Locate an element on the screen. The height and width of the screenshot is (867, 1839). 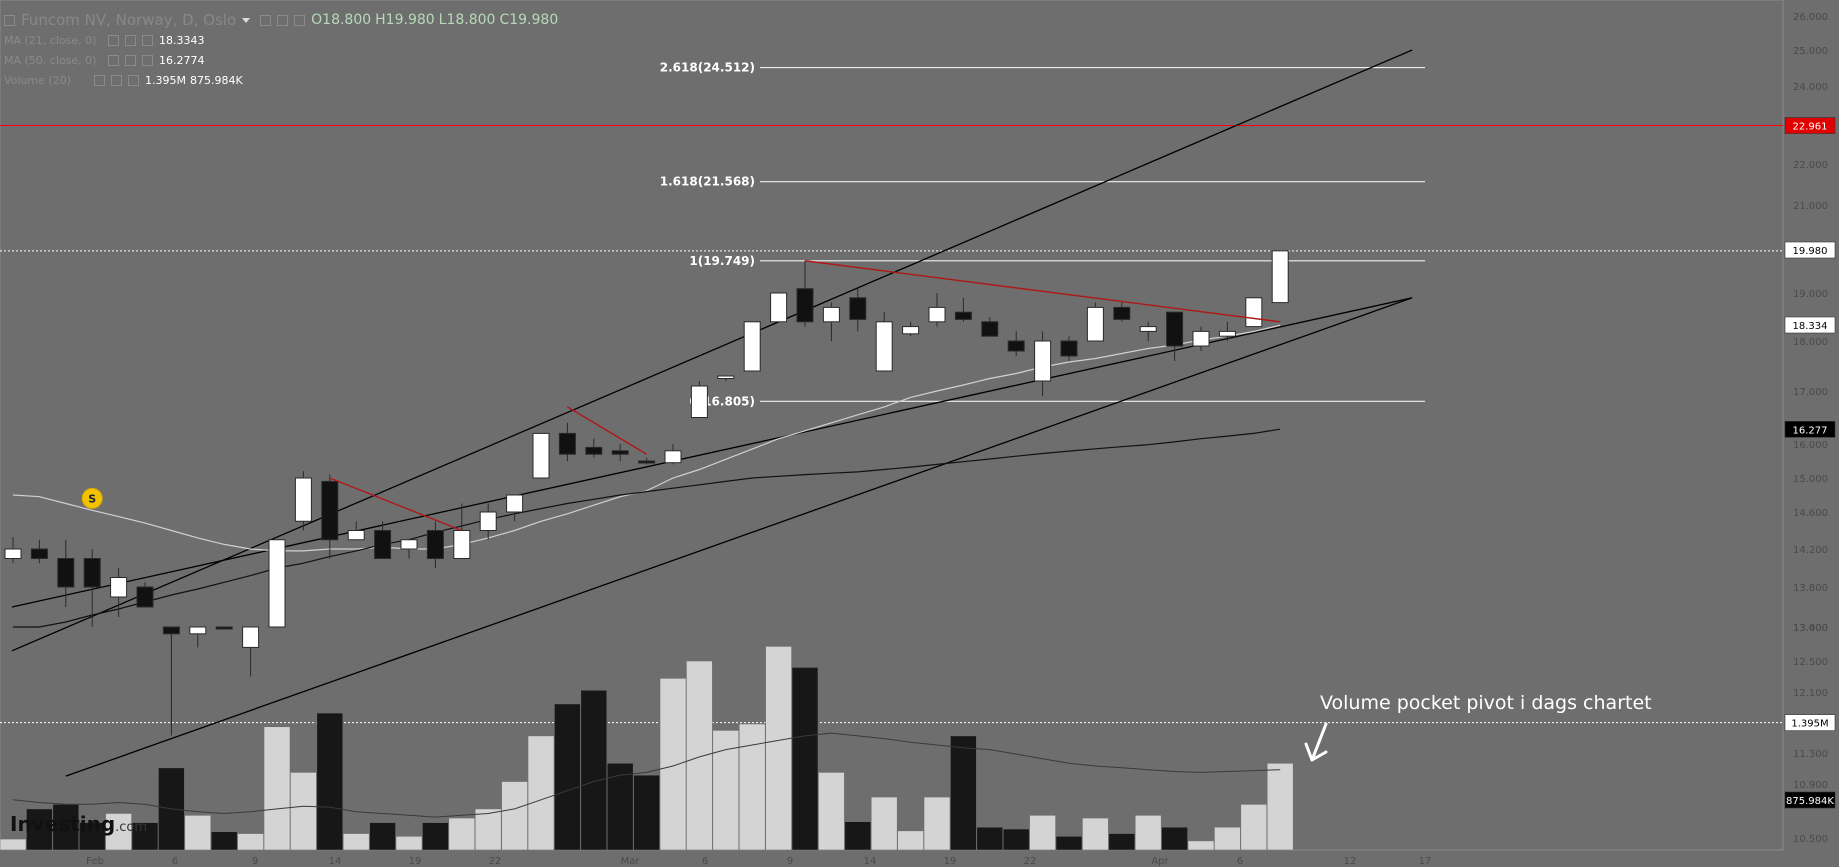
price-label-text: 1.395M is located at coordinates (1809, 724).